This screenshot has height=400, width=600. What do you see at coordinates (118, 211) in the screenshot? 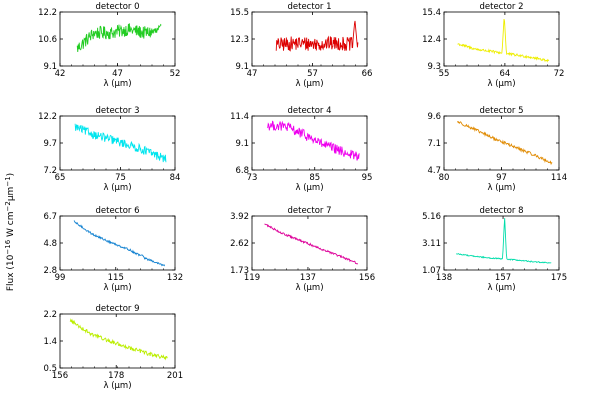
I see `panel-title: detector 6` at bounding box center [118, 211].